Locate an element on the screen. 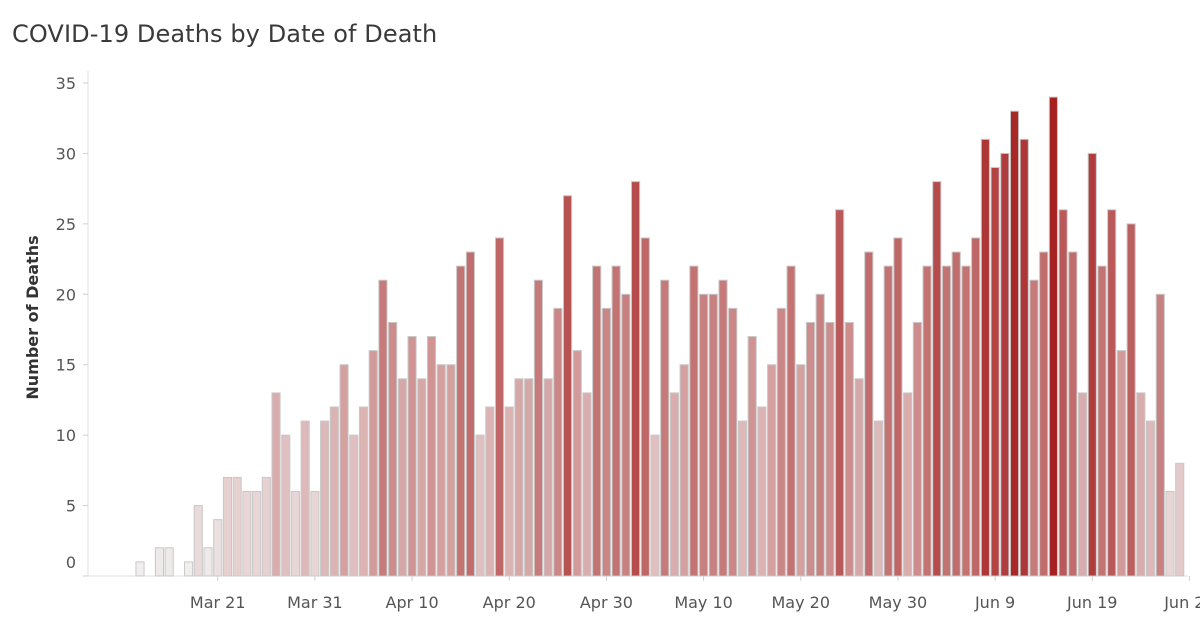  y-tick-label: 20 is located at coordinates (66, 294).